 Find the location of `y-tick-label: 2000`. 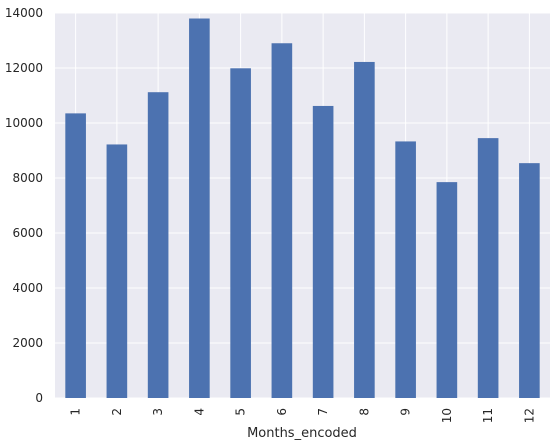

y-tick-label: 2000 is located at coordinates (27, 343).